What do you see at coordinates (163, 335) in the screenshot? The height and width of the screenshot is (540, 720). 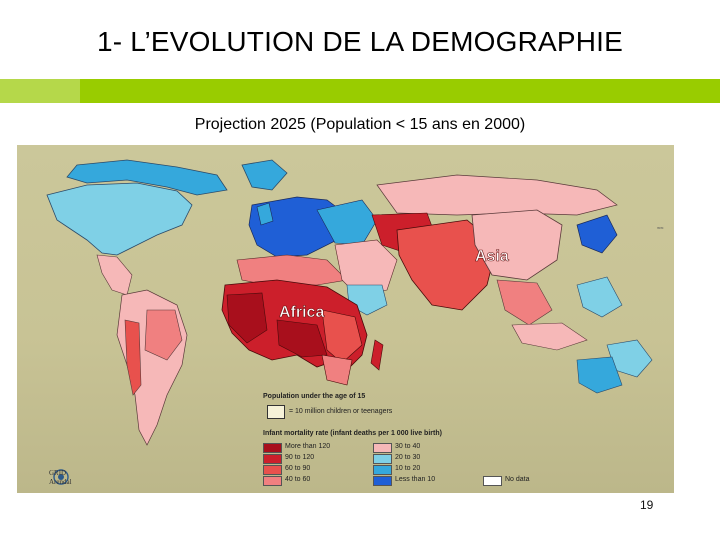 I see `brazil-region` at bounding box center [163, 335].